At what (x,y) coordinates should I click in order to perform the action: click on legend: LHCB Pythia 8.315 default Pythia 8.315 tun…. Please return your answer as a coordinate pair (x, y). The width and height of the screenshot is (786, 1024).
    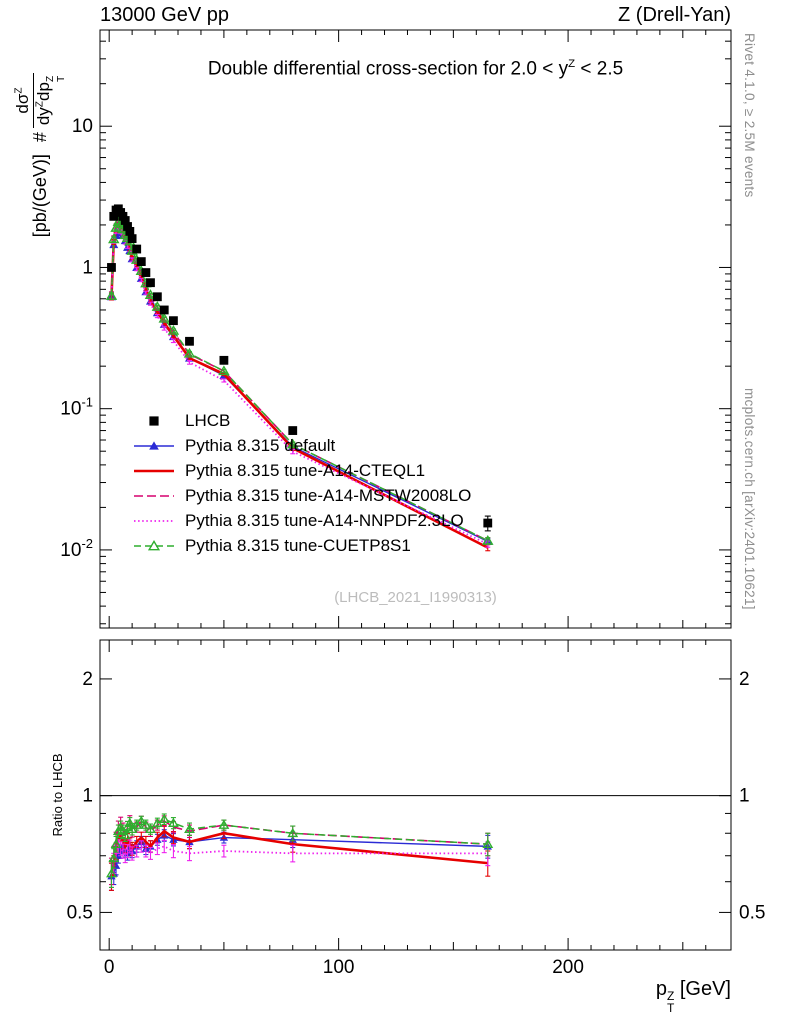
    Looking at the image, I should click on (301, 483).